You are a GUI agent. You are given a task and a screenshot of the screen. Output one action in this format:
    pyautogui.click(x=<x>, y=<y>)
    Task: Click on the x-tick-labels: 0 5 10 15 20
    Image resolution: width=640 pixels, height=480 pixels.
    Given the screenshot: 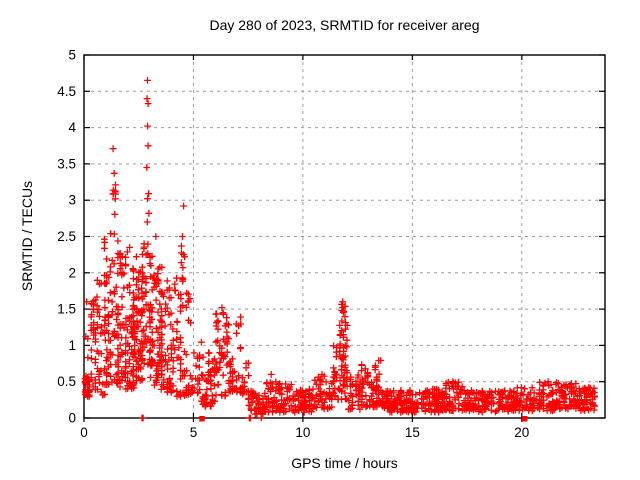 What is the action you would take?
    pyautogui.click(x=304, y=432)
    